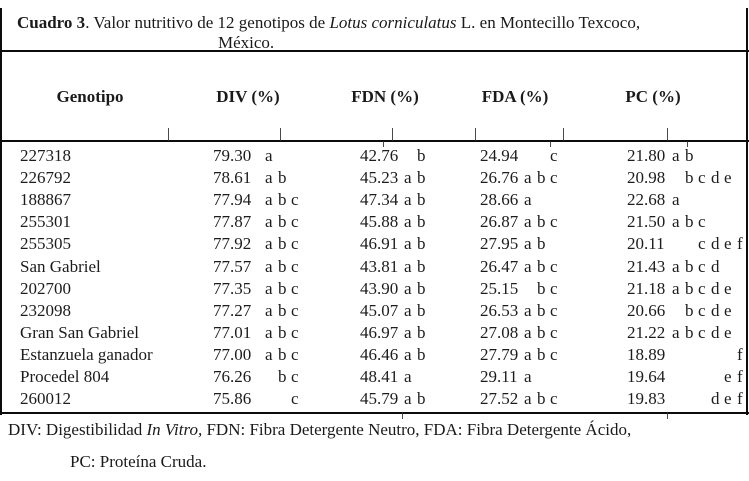 The height and width of the screenshot is (481, 749). What do you see at coordinates (646, 222) in the screenshot?
I see `pc-value-cell: 21.50` at bounding box center [646, 222].